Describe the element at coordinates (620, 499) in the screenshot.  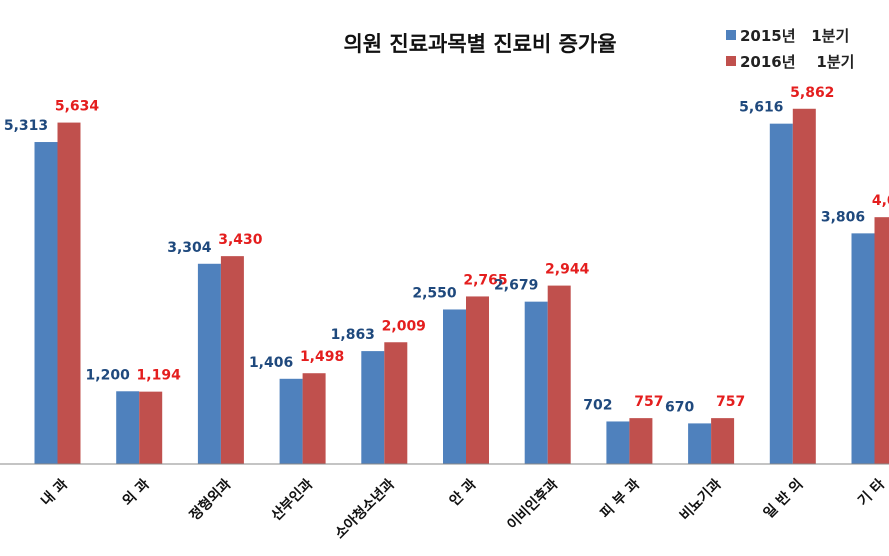
I see `x-tick-label-7: 피 부 과` at that location.